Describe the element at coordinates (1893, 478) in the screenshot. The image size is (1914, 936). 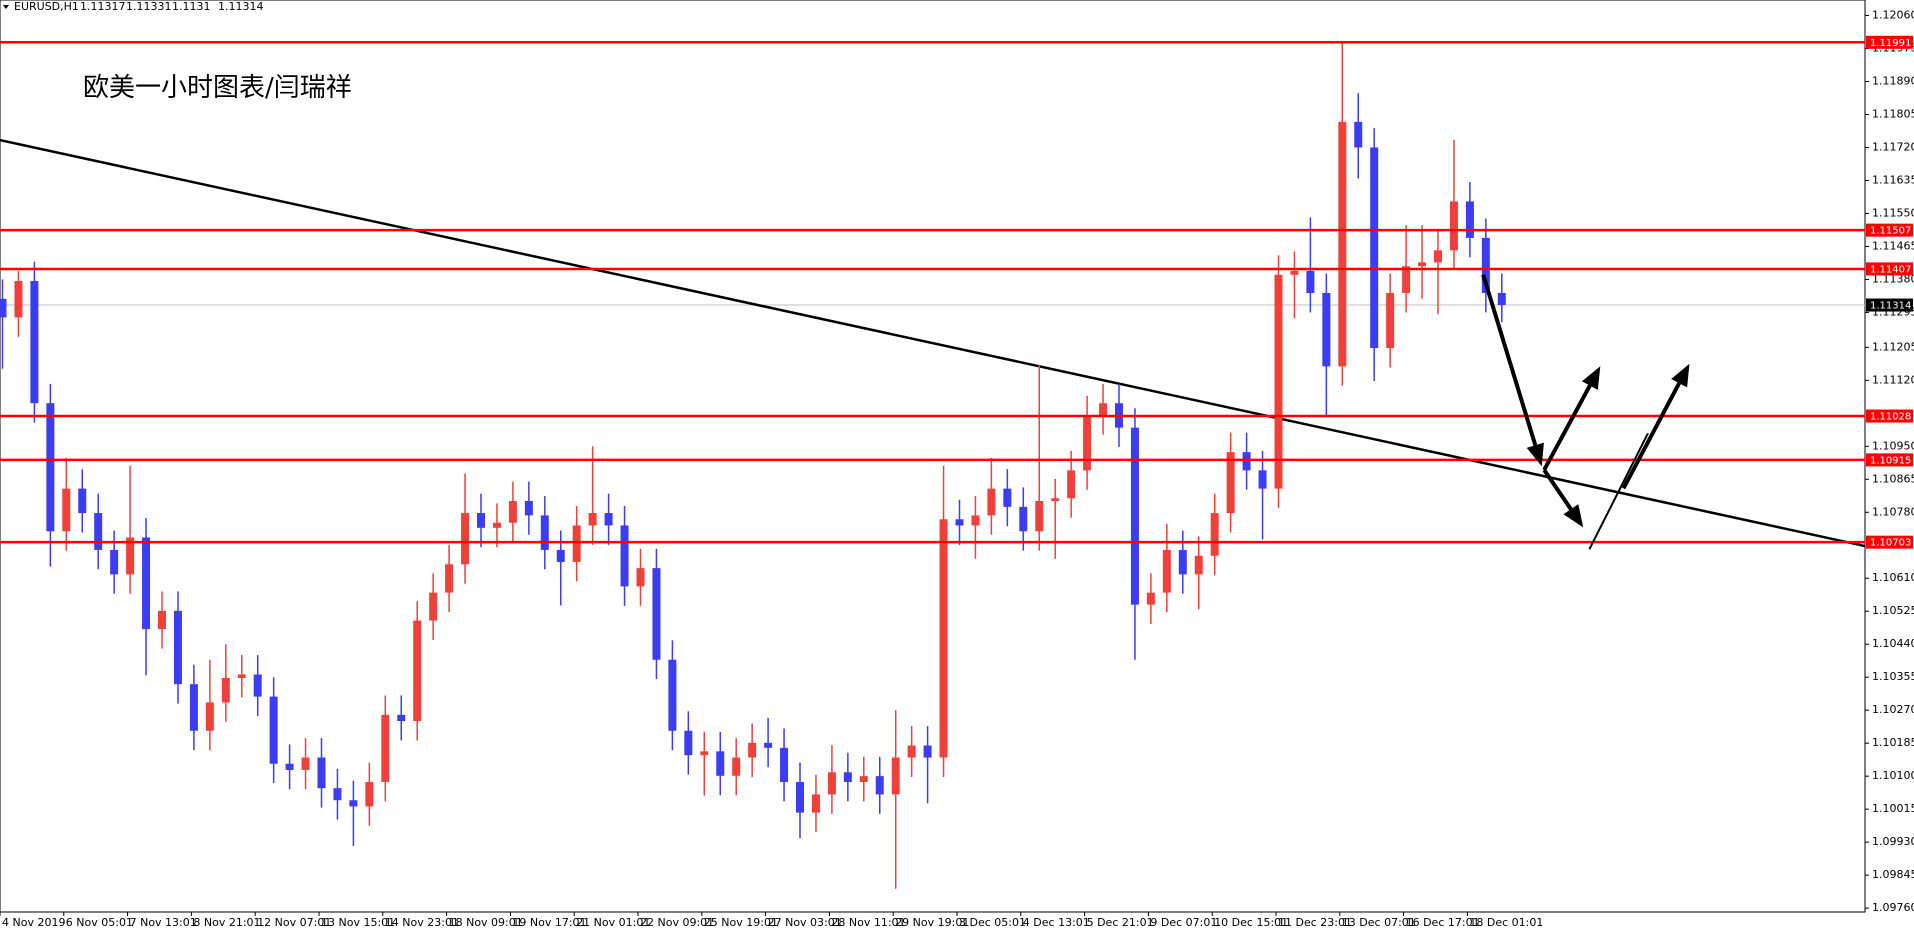
I see `y-tick-label: 1.10865` at that location.